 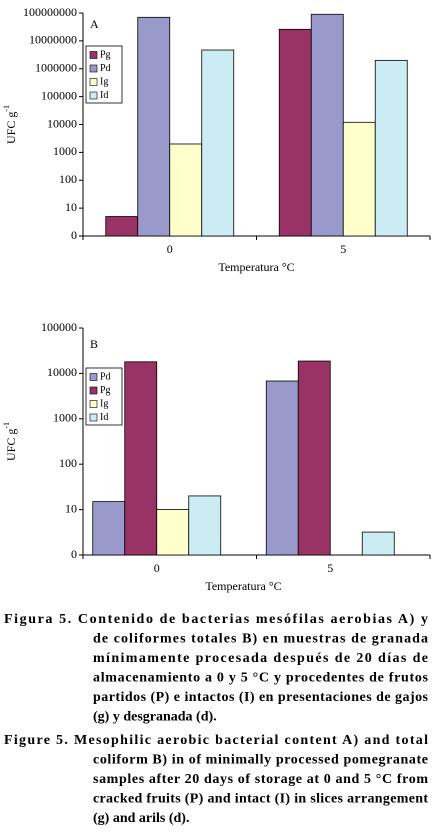 I want to click on panel-label: A, so click(x=94, y=24).